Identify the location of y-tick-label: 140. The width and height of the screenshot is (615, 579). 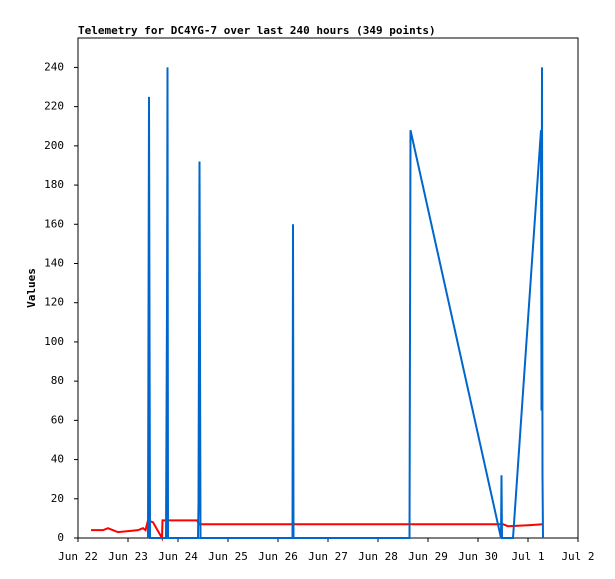
(54, 262).